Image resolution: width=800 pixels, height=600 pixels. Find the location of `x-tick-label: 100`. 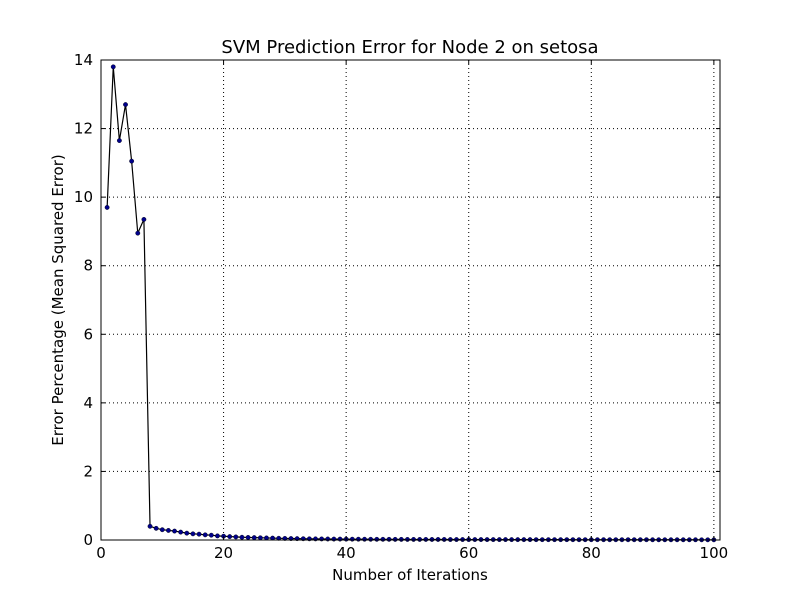

x-tick-label: 100 is located at coordinates (714, 553).